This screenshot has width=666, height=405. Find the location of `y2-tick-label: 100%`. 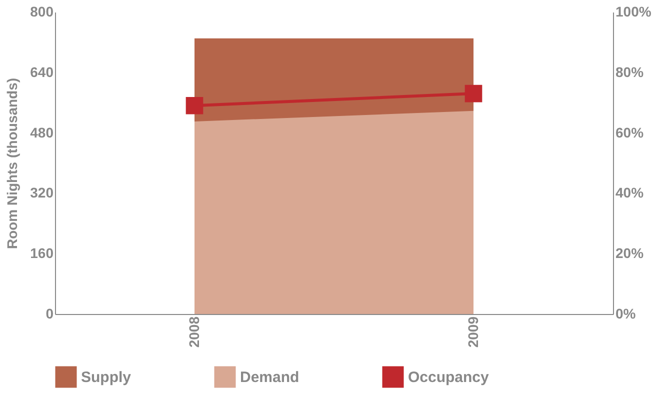

y2-tick-label: 100% is located at coordinates (634, 12).